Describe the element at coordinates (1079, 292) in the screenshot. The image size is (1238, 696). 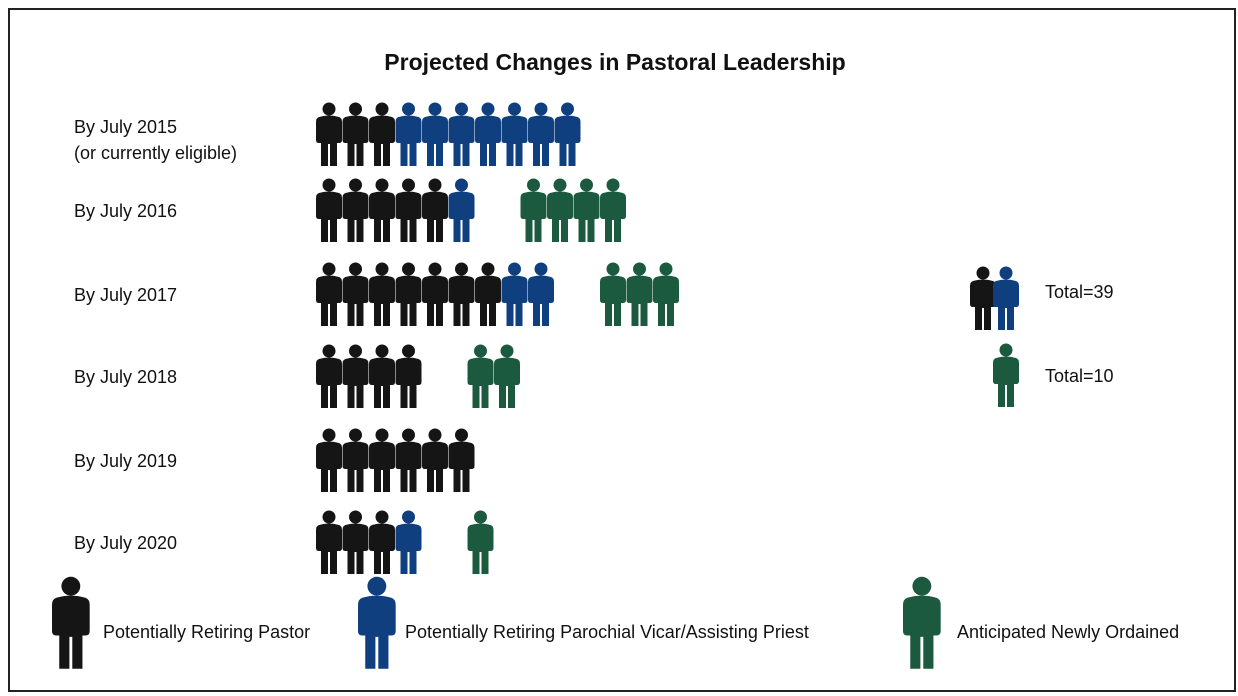
I see `total-label: Total=39` at that location.